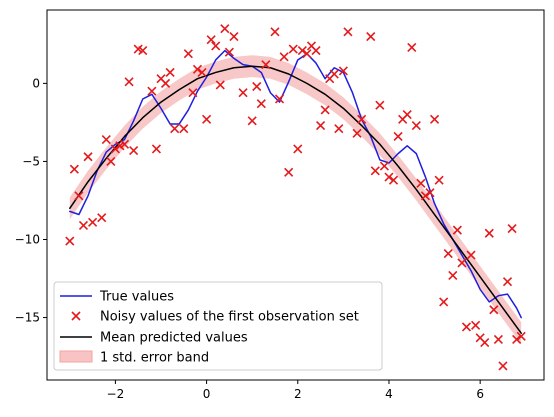  Describe the element at coordinates (298, 394) in the screenshot. I see `x-tick-label: 2` at that location.